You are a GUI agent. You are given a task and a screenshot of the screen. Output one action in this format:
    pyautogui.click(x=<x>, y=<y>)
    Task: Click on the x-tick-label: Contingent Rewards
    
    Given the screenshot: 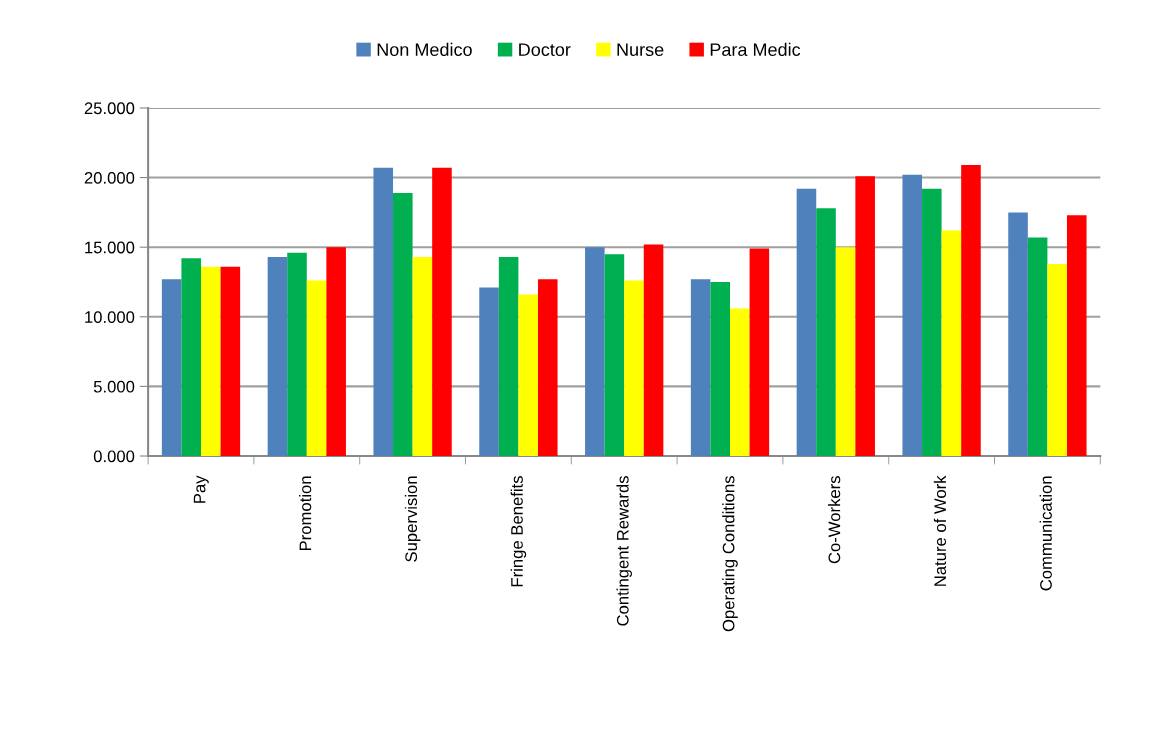 What is the action you would take?
    pyautogui.click(x=624, y=551)
    